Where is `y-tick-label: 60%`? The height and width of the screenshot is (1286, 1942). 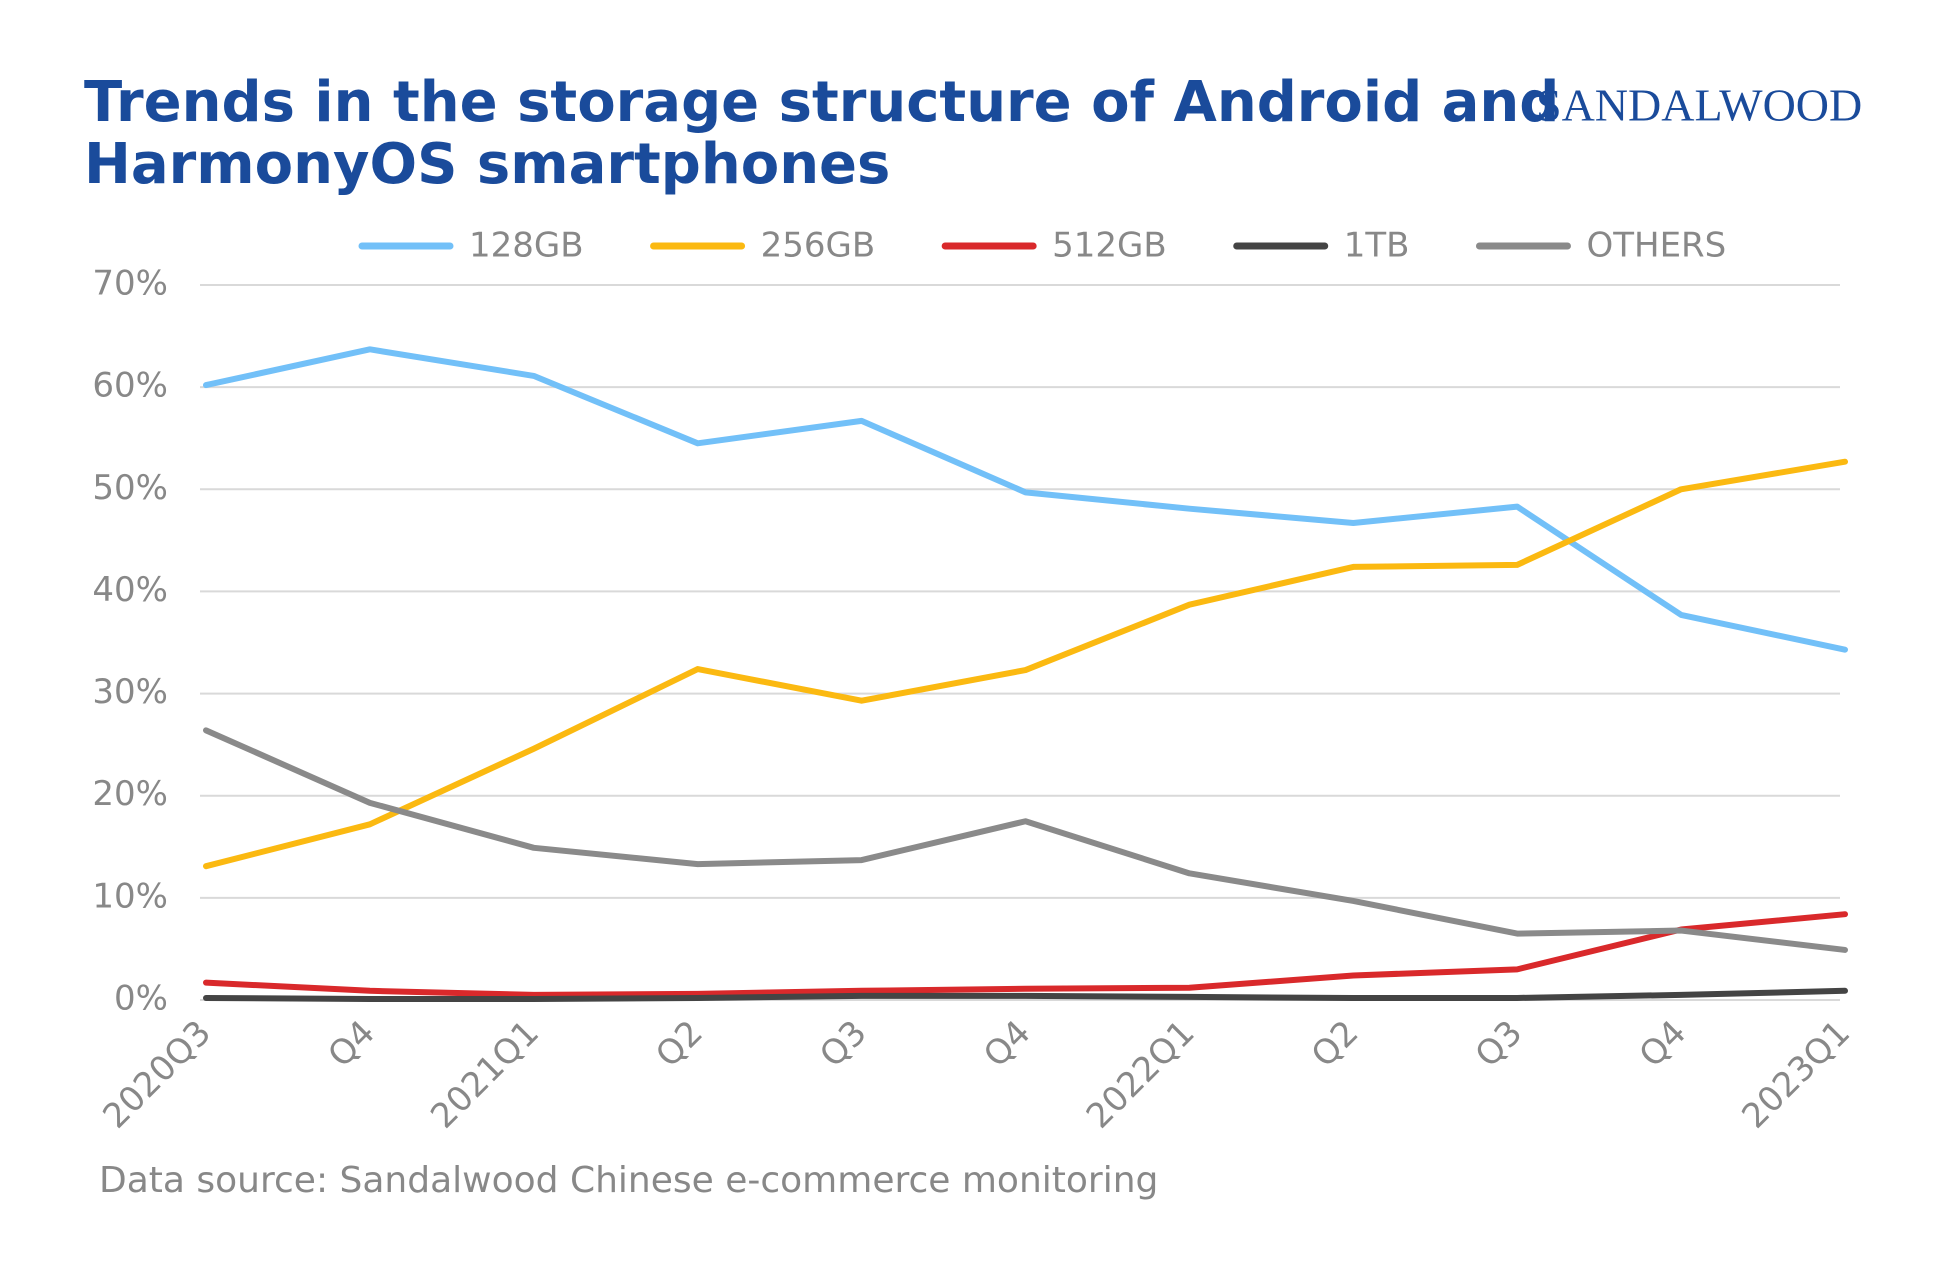 y-tick-label: 60% is located at coordinates (130, 386).